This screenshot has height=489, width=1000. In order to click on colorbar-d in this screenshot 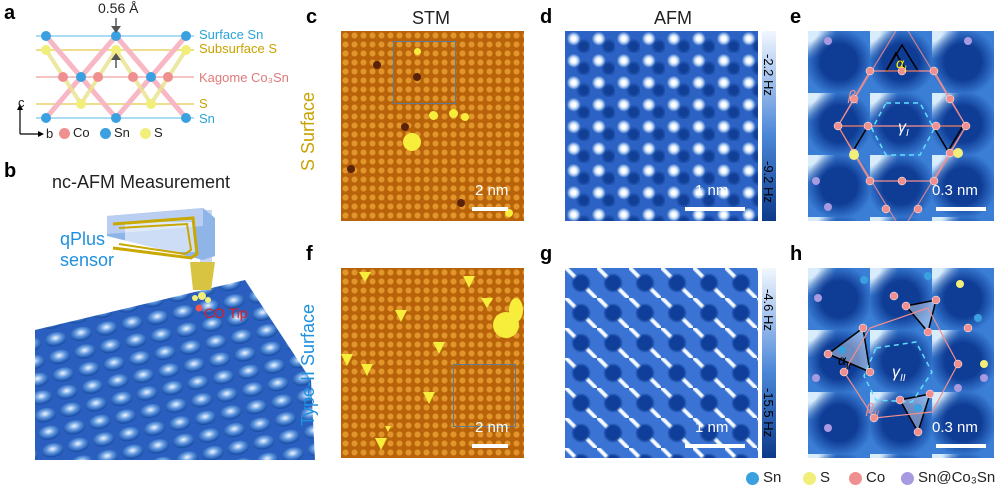, I will do `click(769, 126)`.